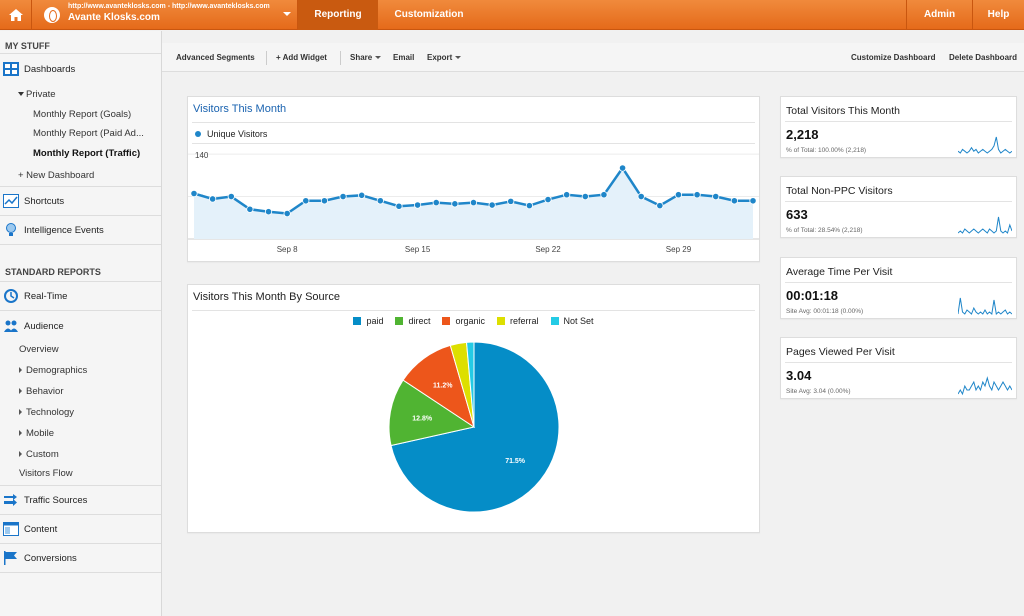 The width and height of the screenshot is (1024, 616). Describe the element at coordinates (215, 57) in the screenshot. I see `advanced-segments-button: Advanced Segments` at that location.